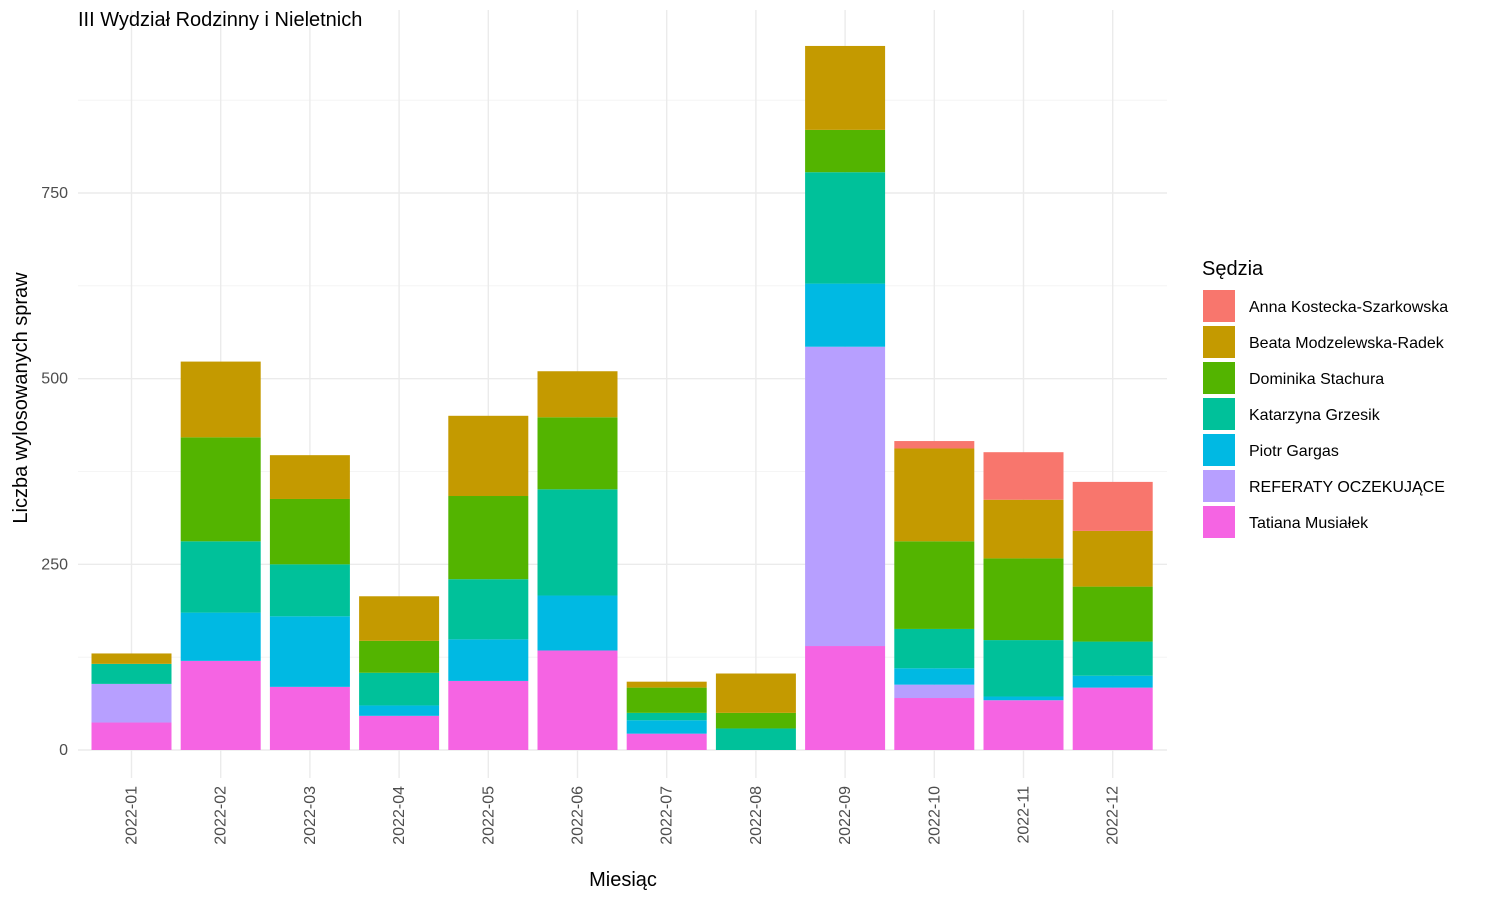 The image size is (1500, 900). What do you see at coordinates (1294, 451) in the screenshot?
I see `legend-label: Piotr Gargas` at bounding box center [1294, 451].